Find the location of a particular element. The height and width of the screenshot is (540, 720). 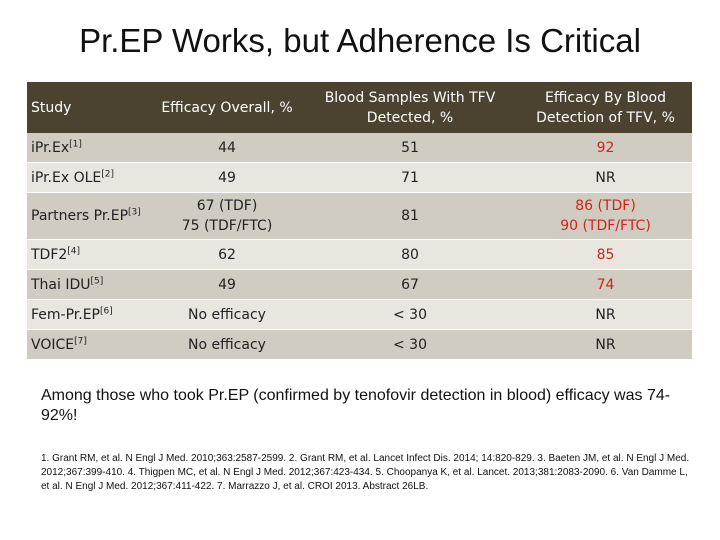

study-name: iPr.Ex OLE[2] is located at coordinates (90, 177).